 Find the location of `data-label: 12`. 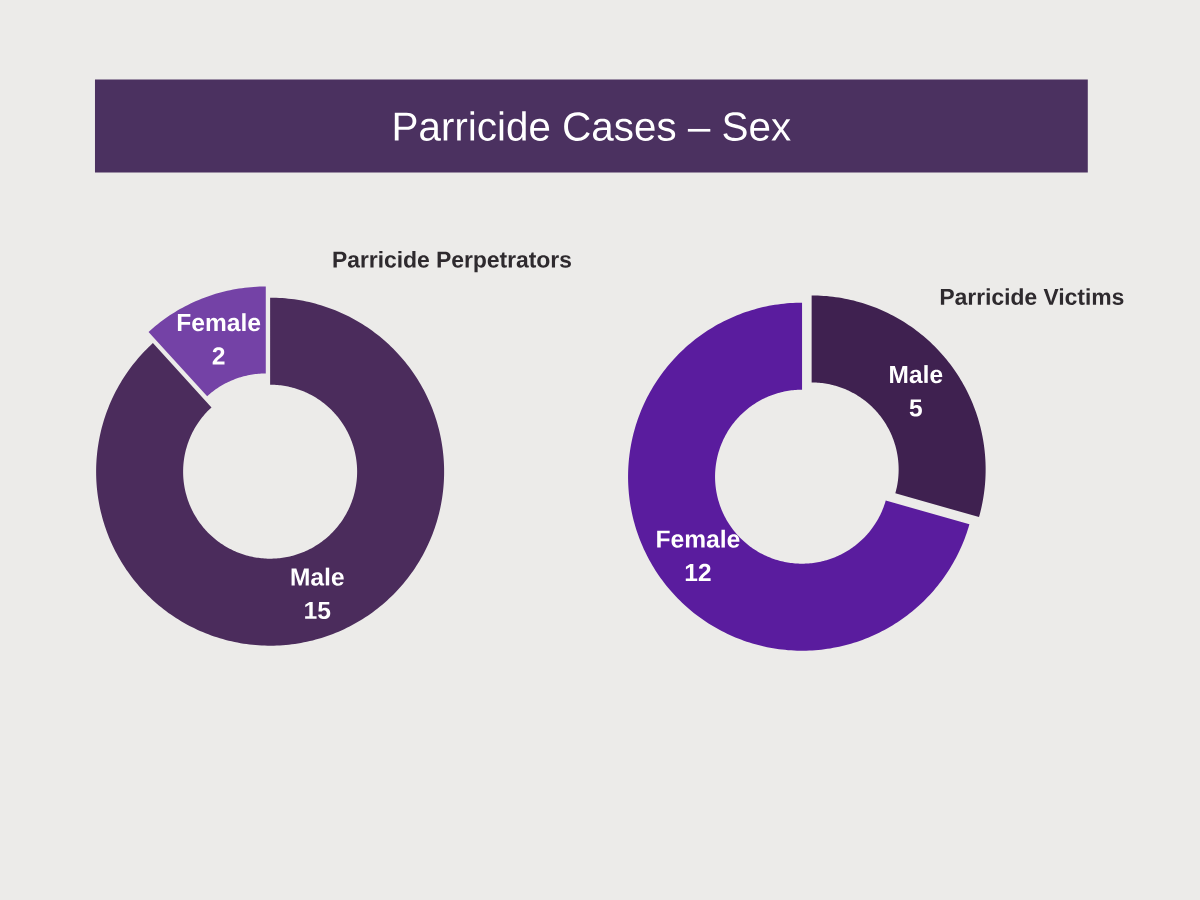

data-label: 12 is located at coordinates (698, 572).